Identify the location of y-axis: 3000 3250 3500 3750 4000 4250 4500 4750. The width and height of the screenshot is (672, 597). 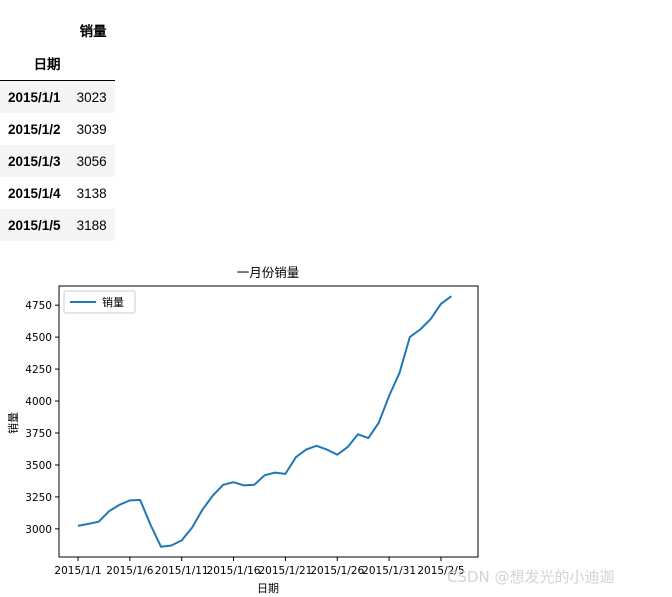
(42, 418).